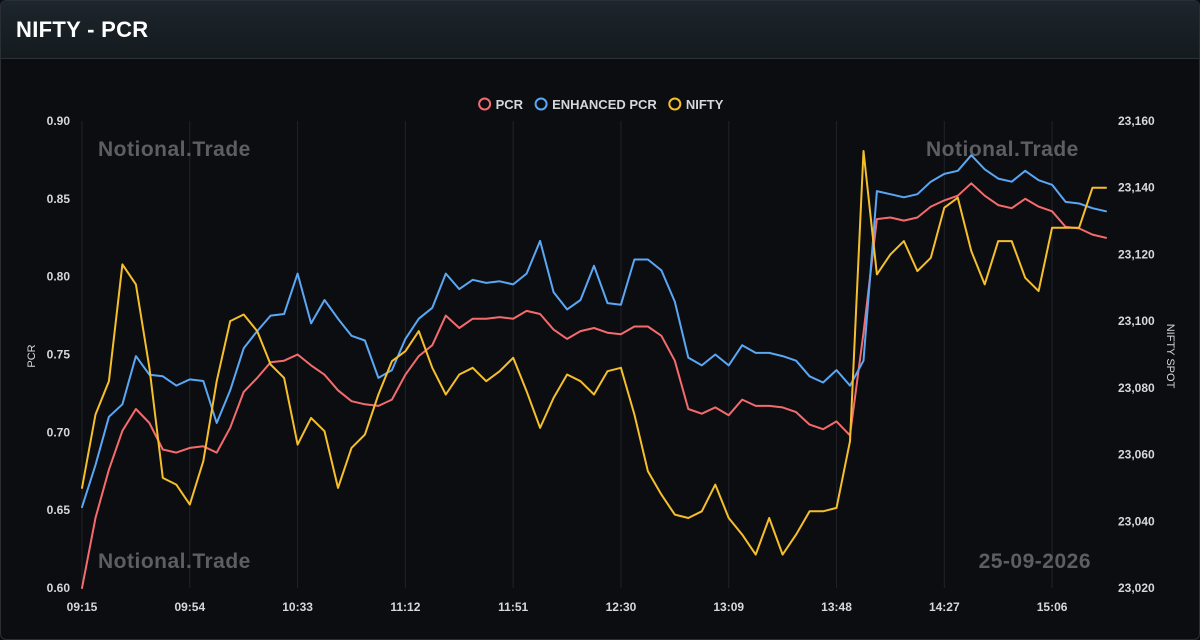  Describe the element at coordinates (604, 104) in the screenshot. I see `legend-label: ENHANCED PCR` at that location.